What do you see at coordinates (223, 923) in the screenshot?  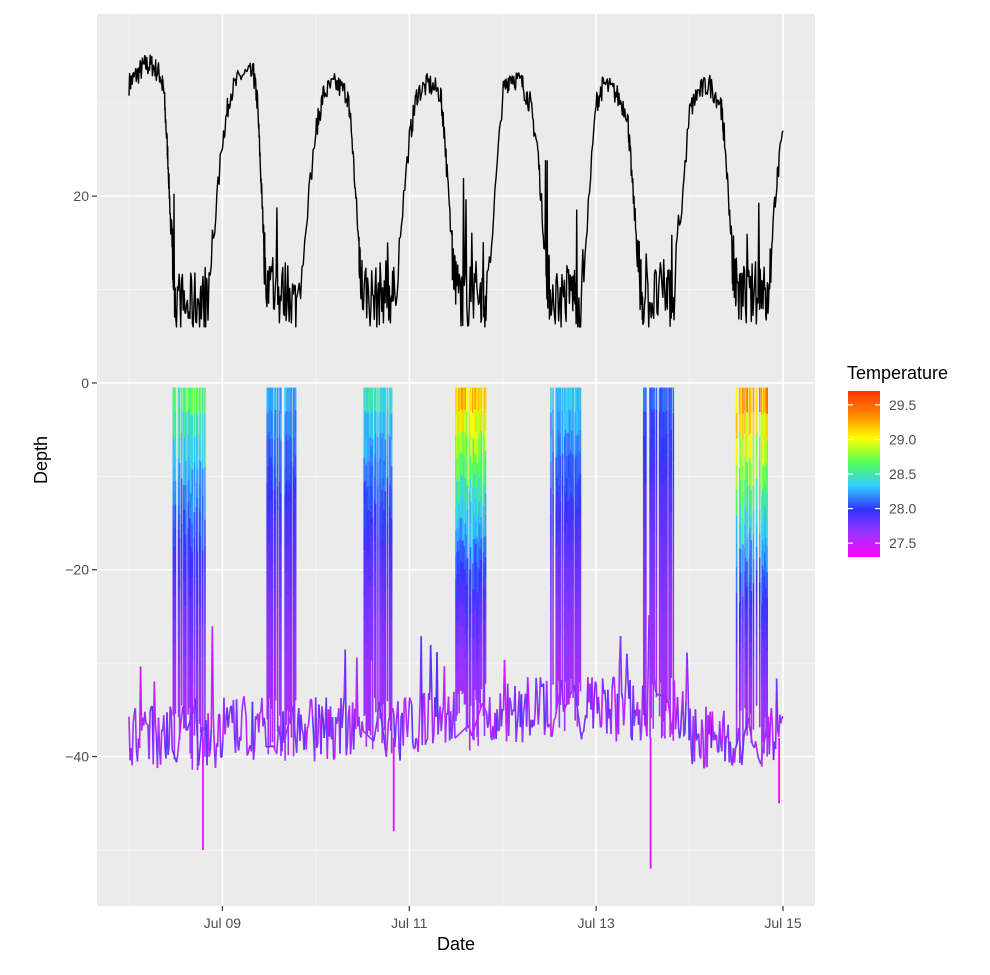 I see `x-tick-label: Jul 09` at bounding box center [223, 923].